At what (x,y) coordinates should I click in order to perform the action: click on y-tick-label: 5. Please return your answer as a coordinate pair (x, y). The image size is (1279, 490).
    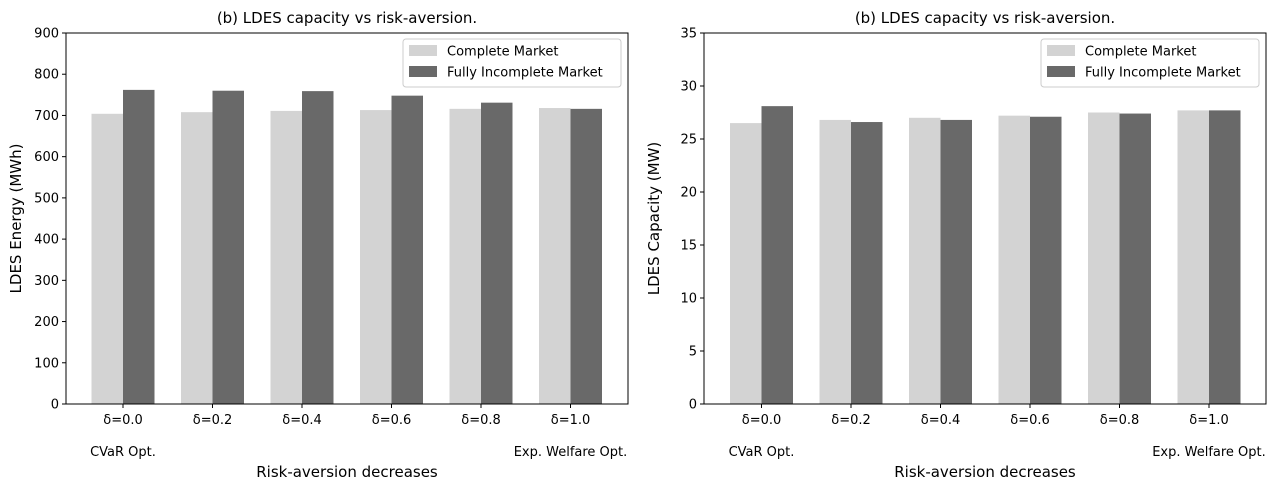
    Looking at the image, I should click on (693, 352).